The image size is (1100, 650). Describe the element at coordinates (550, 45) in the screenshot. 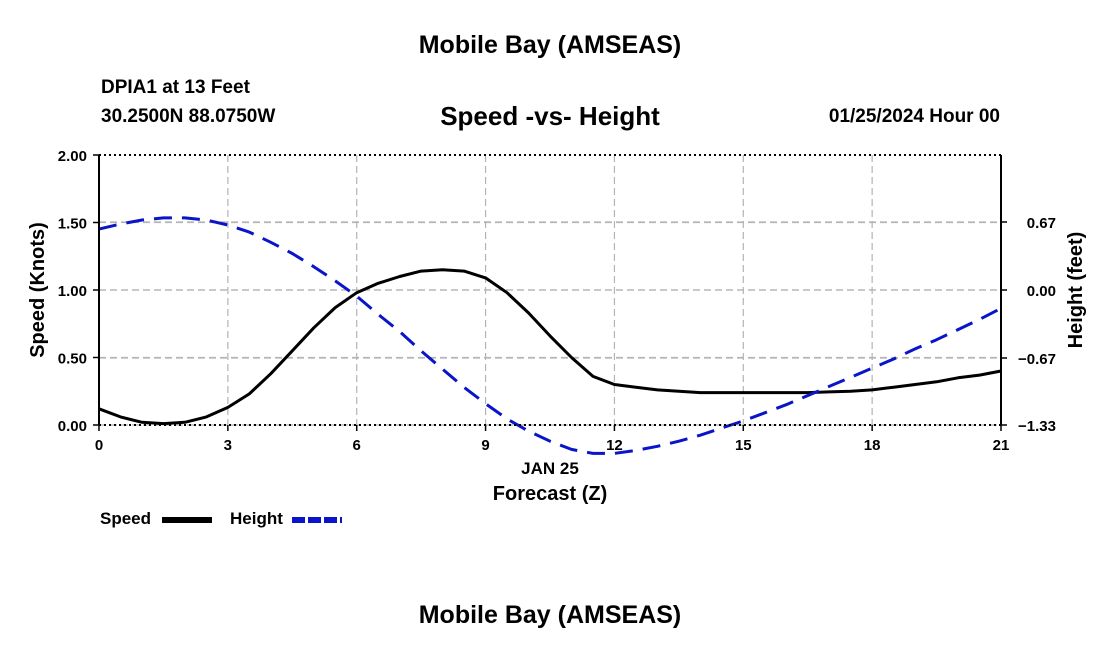

I see `page-title: Mobile Bay (AMSEAS)` at that location.